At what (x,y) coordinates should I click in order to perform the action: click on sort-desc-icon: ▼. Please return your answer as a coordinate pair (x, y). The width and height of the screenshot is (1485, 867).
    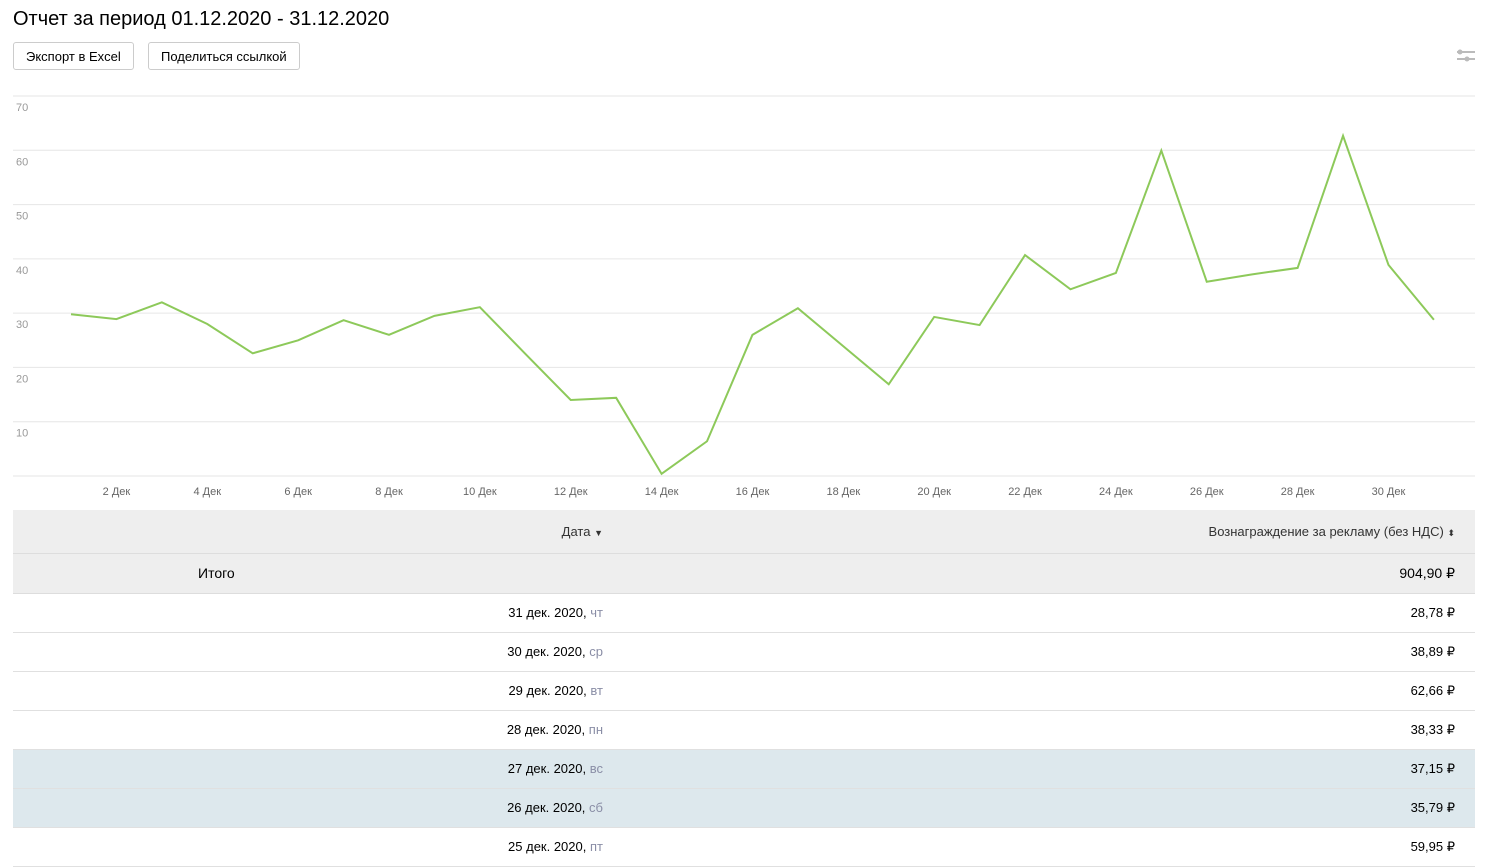
    Looking at the image, I should click on (598, 533).